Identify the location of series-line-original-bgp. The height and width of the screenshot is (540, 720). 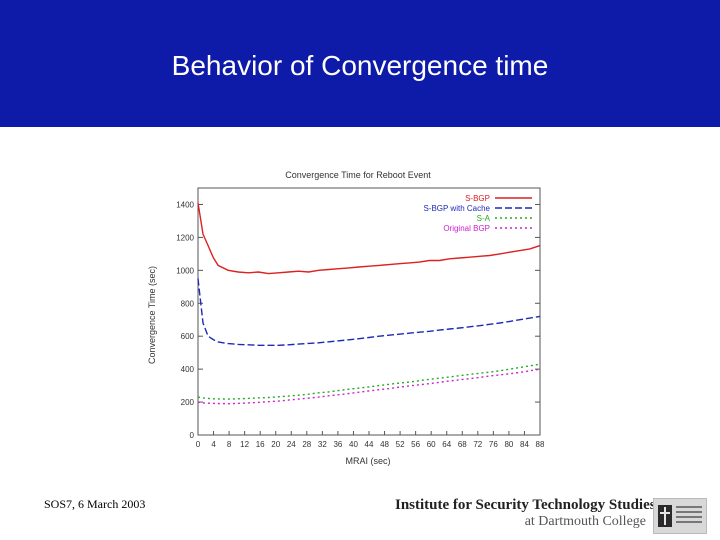
(369, 386).